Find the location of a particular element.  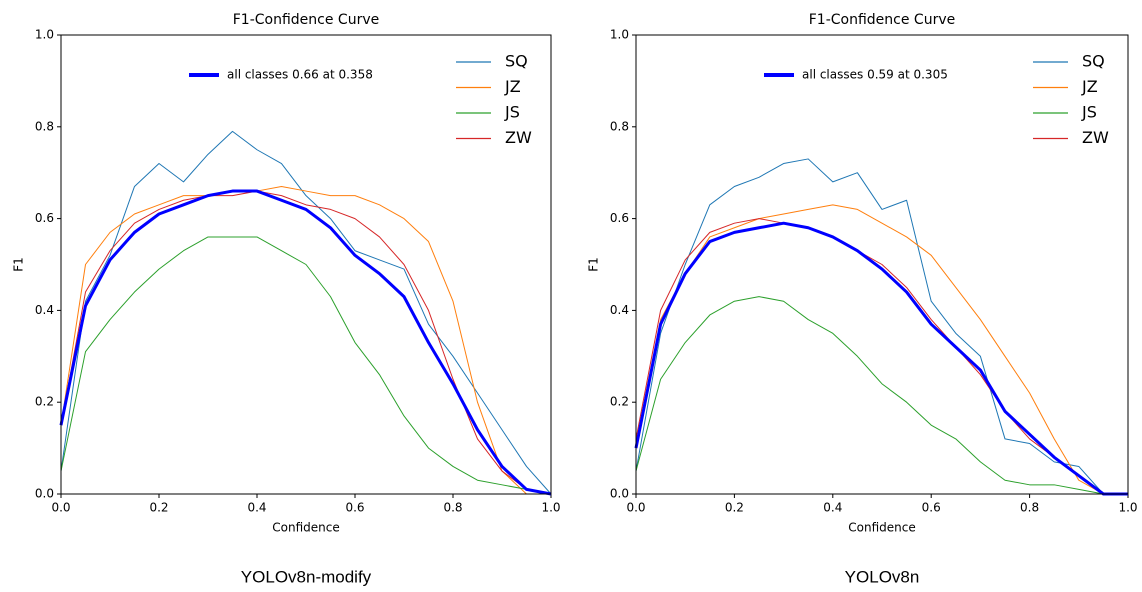

legend-label: all classes 0.66 at 0.358 is located at coordinates (300, 75).